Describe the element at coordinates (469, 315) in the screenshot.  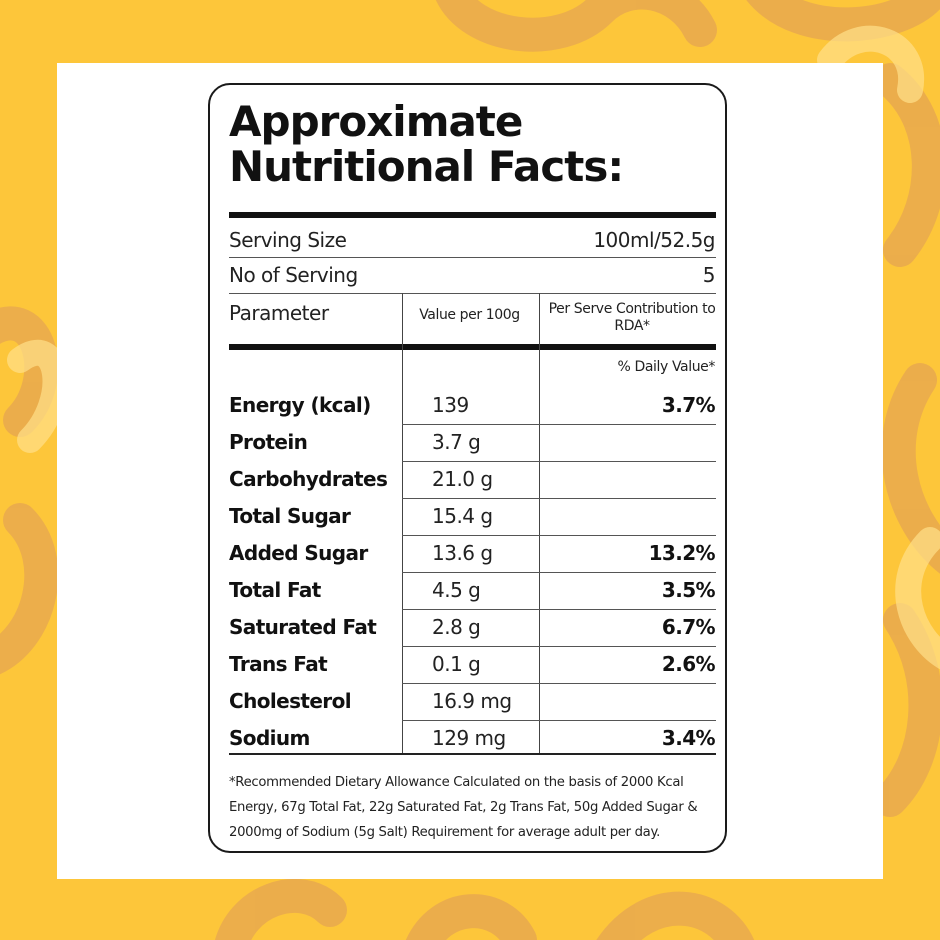
I see `column-header-value: Value per 100g` at that location.